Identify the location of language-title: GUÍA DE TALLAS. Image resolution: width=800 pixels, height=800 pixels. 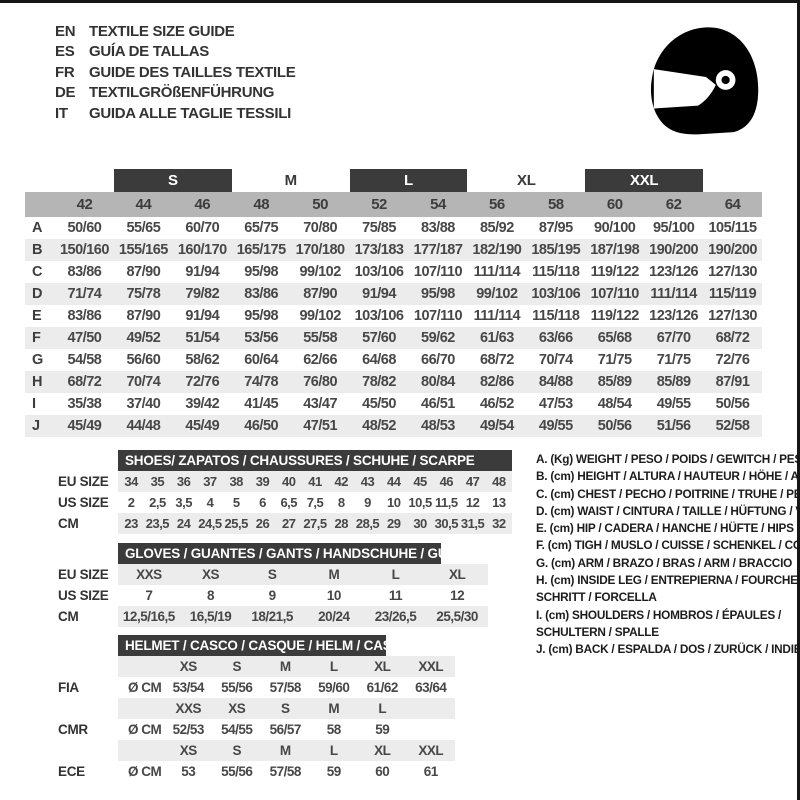
(149, 52).